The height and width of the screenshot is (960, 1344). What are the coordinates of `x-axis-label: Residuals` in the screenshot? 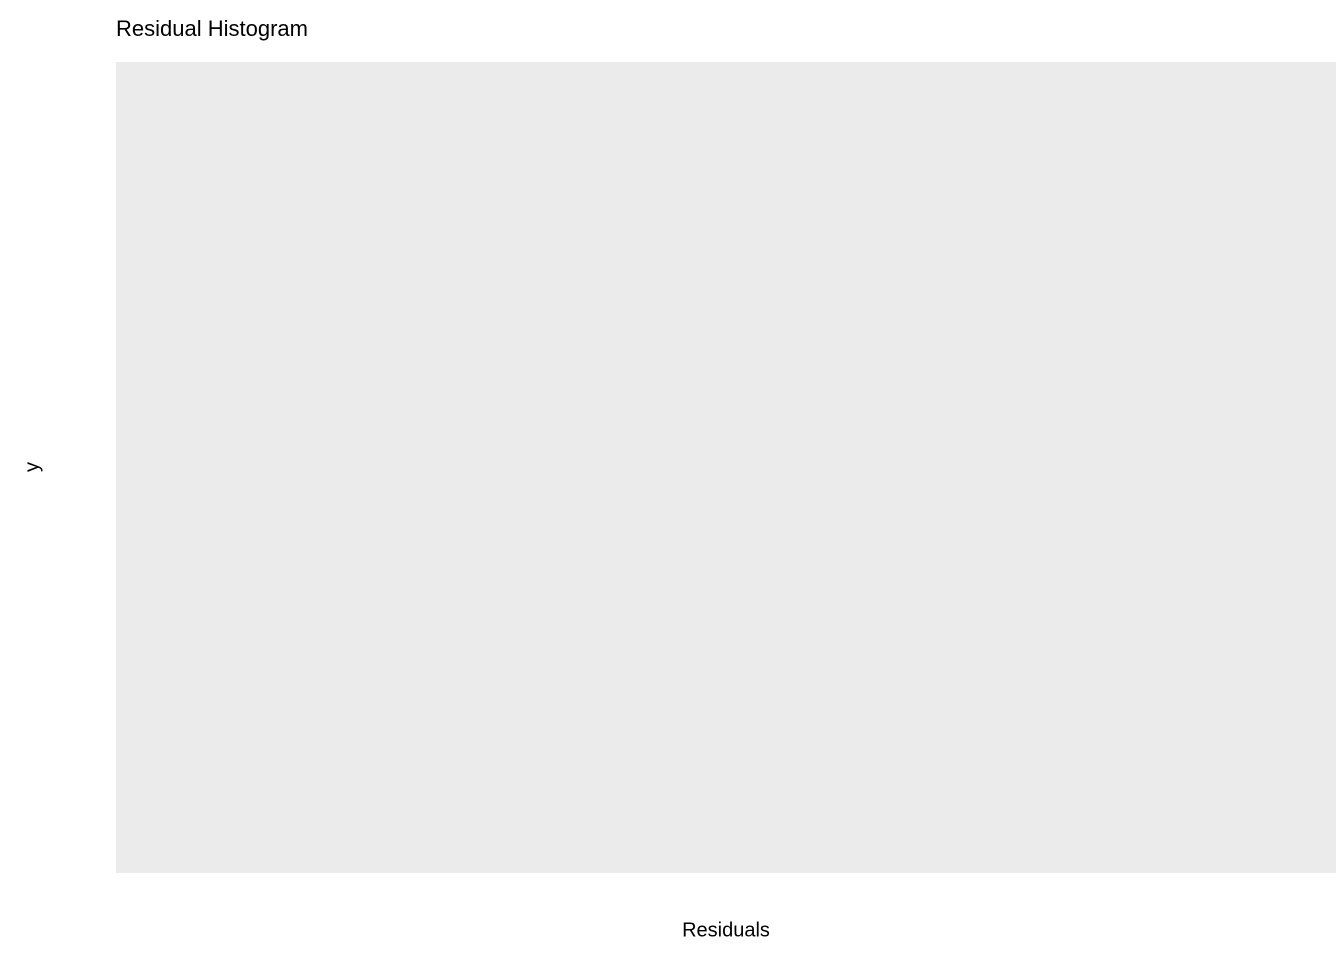 It's located at (726, 930).